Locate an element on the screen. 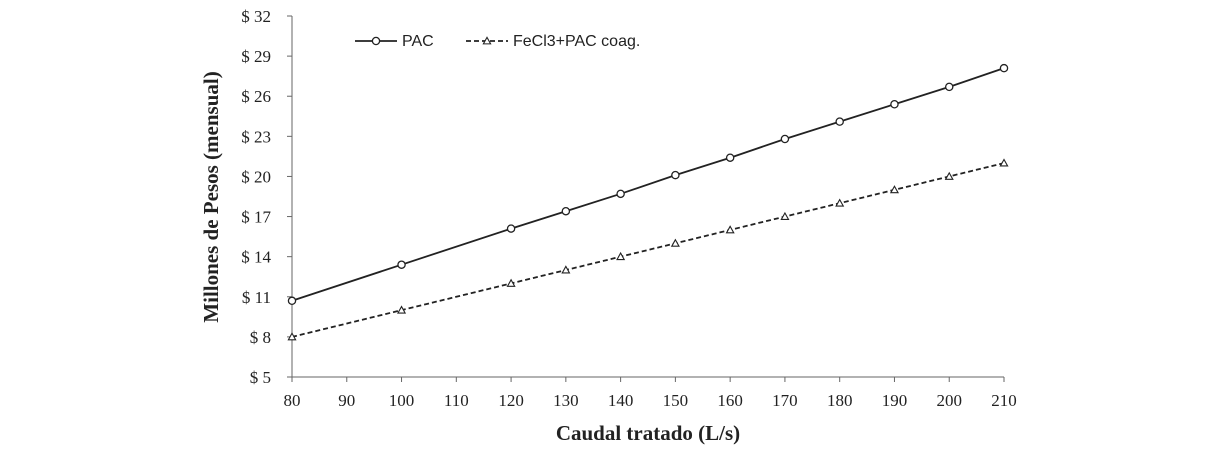  x-axis-title: Caudal tratado (L/s) is located at coordinates (648, 433).